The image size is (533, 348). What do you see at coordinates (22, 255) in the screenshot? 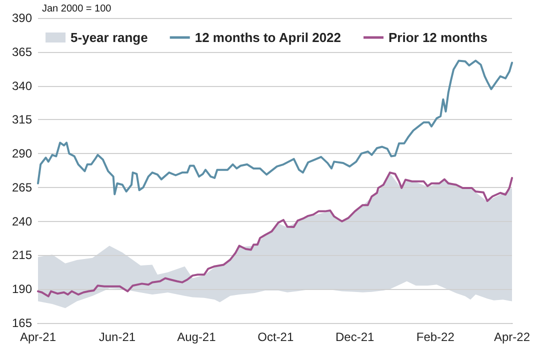
I see `y-tick-label: 215` at bounding box center [22, 255].